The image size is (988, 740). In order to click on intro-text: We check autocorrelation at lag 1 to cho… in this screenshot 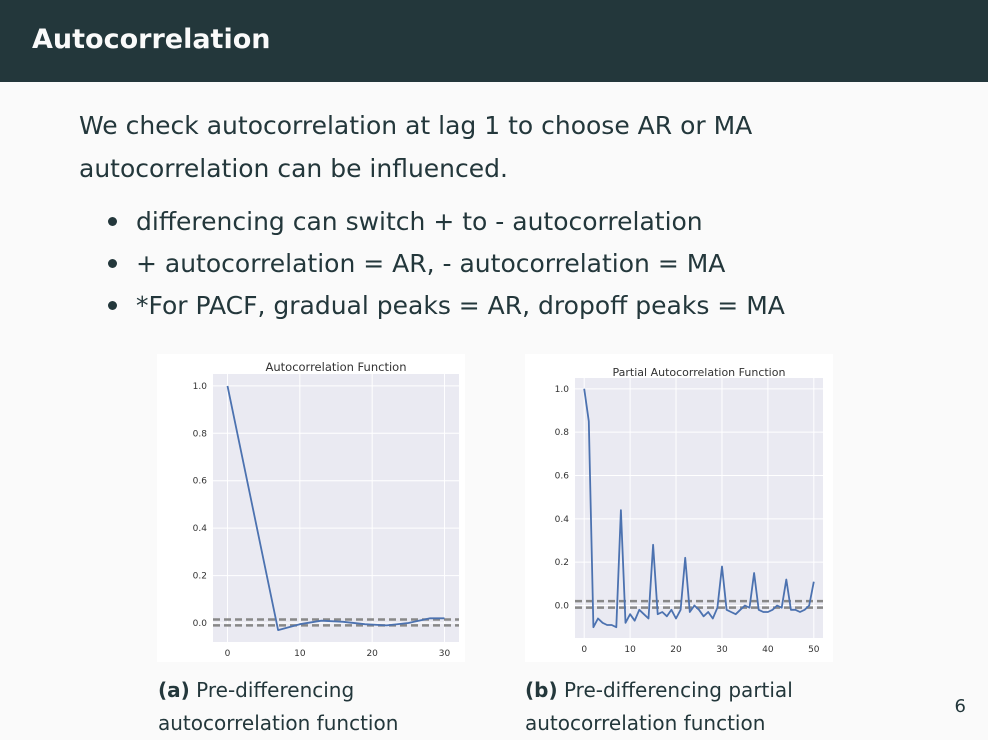, I will do `click(489, 147)`.